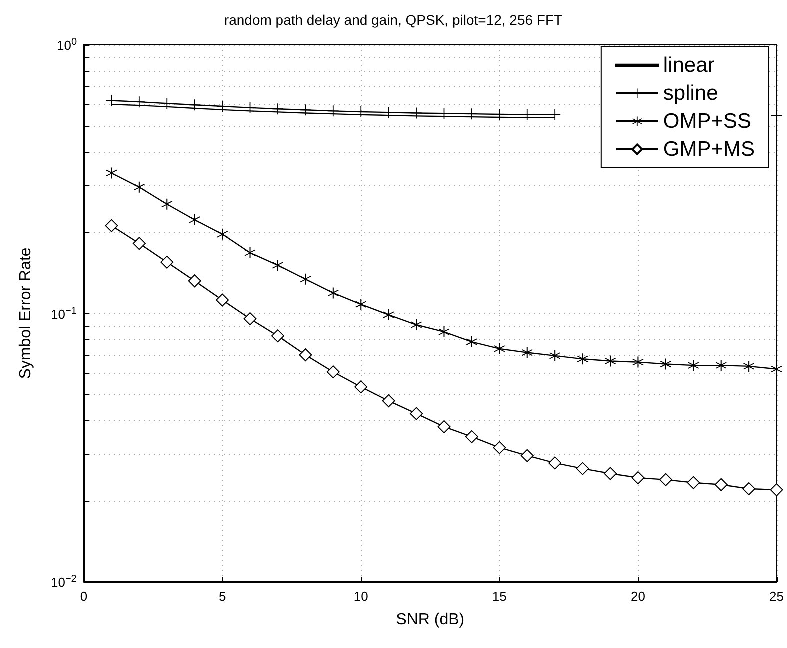 This screenshot has height=648, width=787. Describe the element at coordinates (430, 620) in the screenshot. I see `x-axis-title: SNR (dB)` at that location.